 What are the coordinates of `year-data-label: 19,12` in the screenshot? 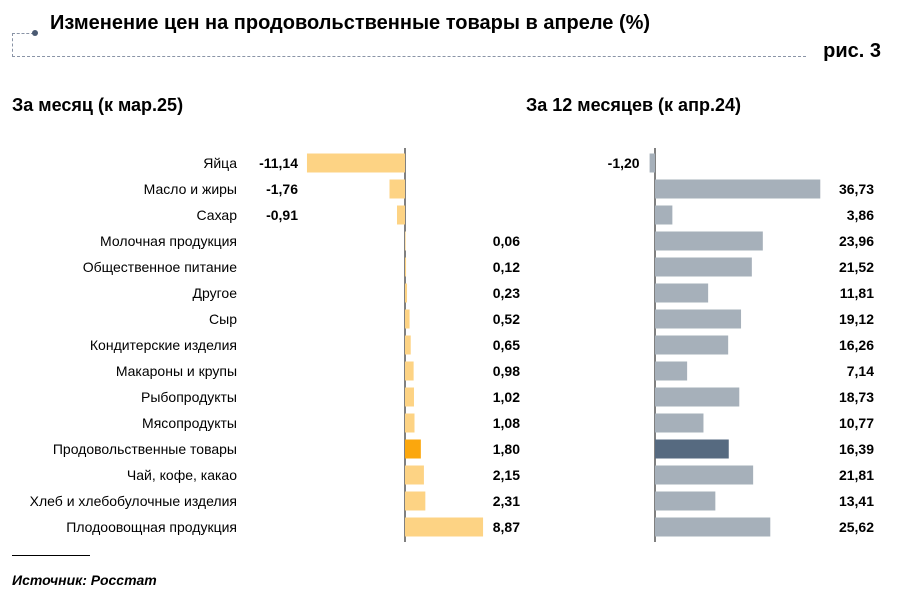 It's located at (856, 319).